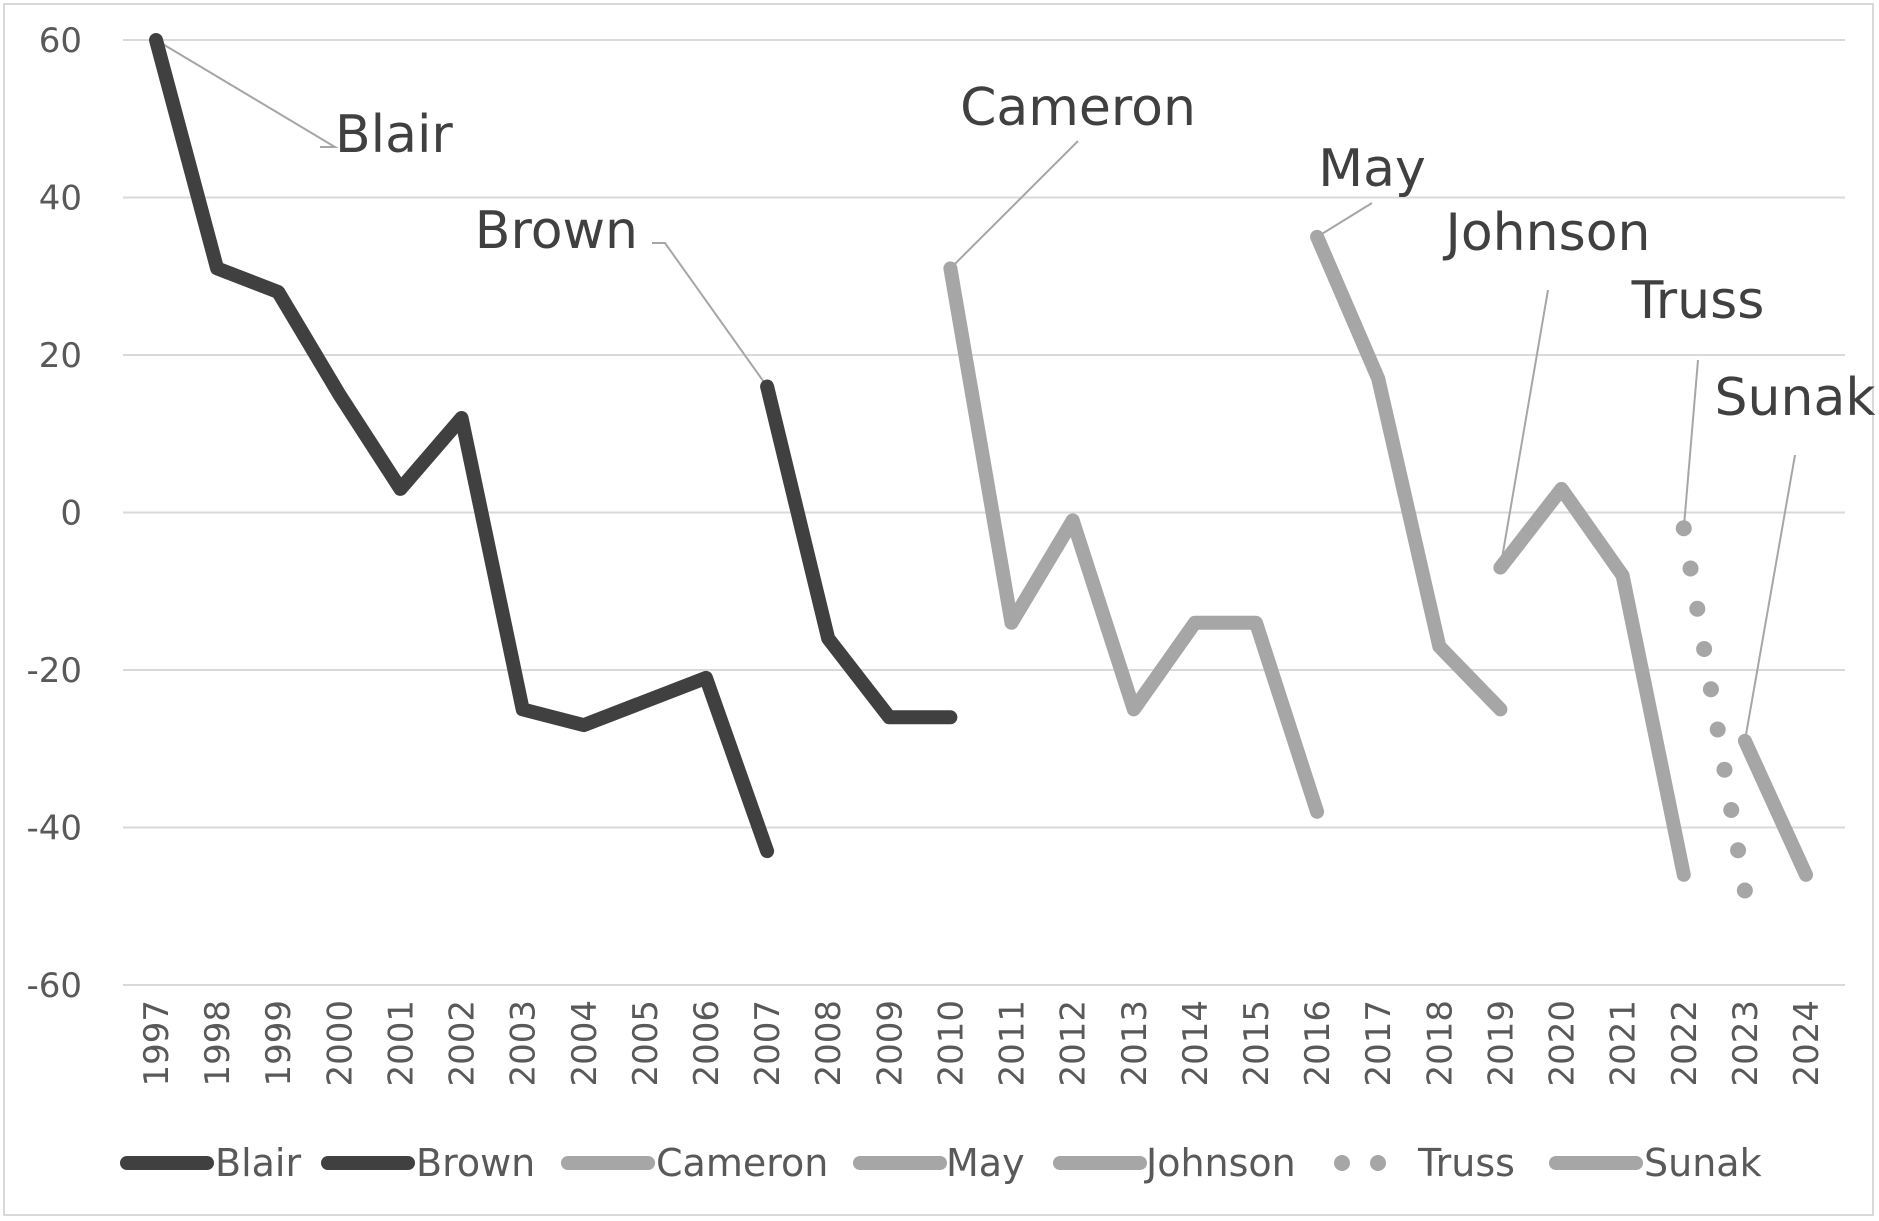 The image size is (1879, 1221). I want to click on legend-label-brown: Brown, so click(475, 1163).